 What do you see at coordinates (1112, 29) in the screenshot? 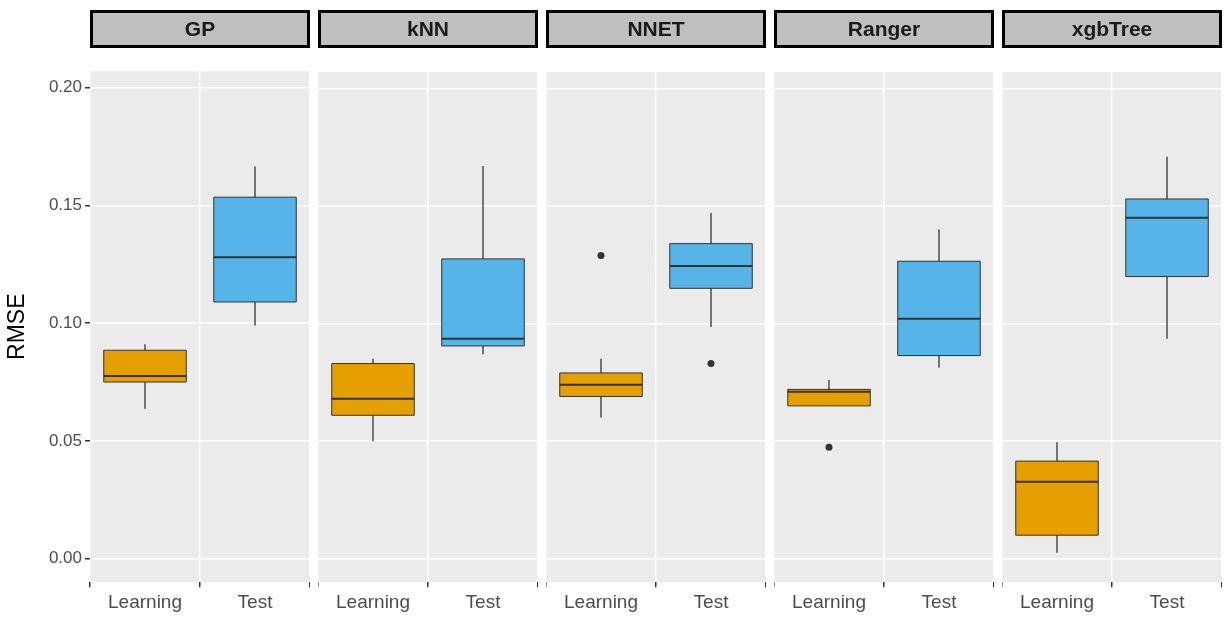
I see `chart-title: xgbTree` at bounding box center [1112, 29].